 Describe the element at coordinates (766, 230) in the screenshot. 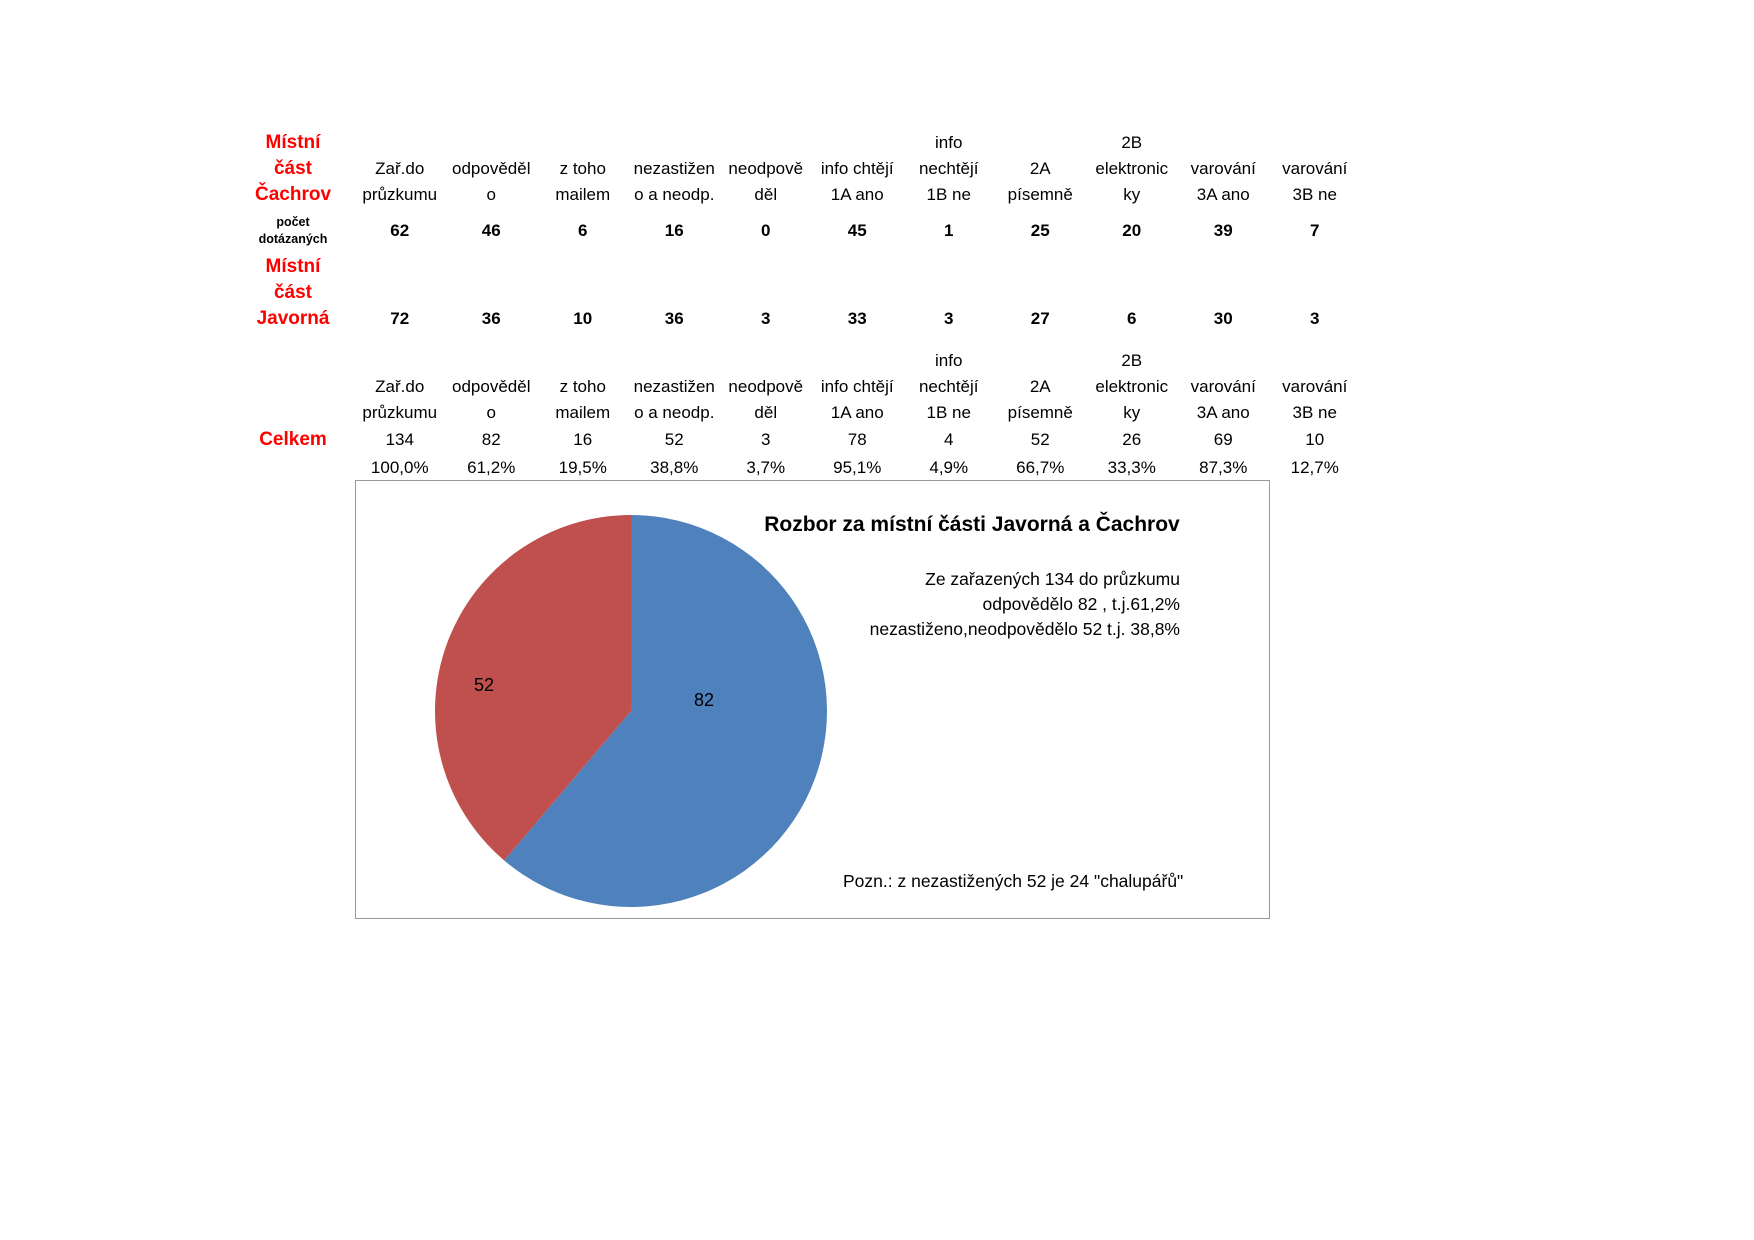

I see `value-cell: 0` at that location.